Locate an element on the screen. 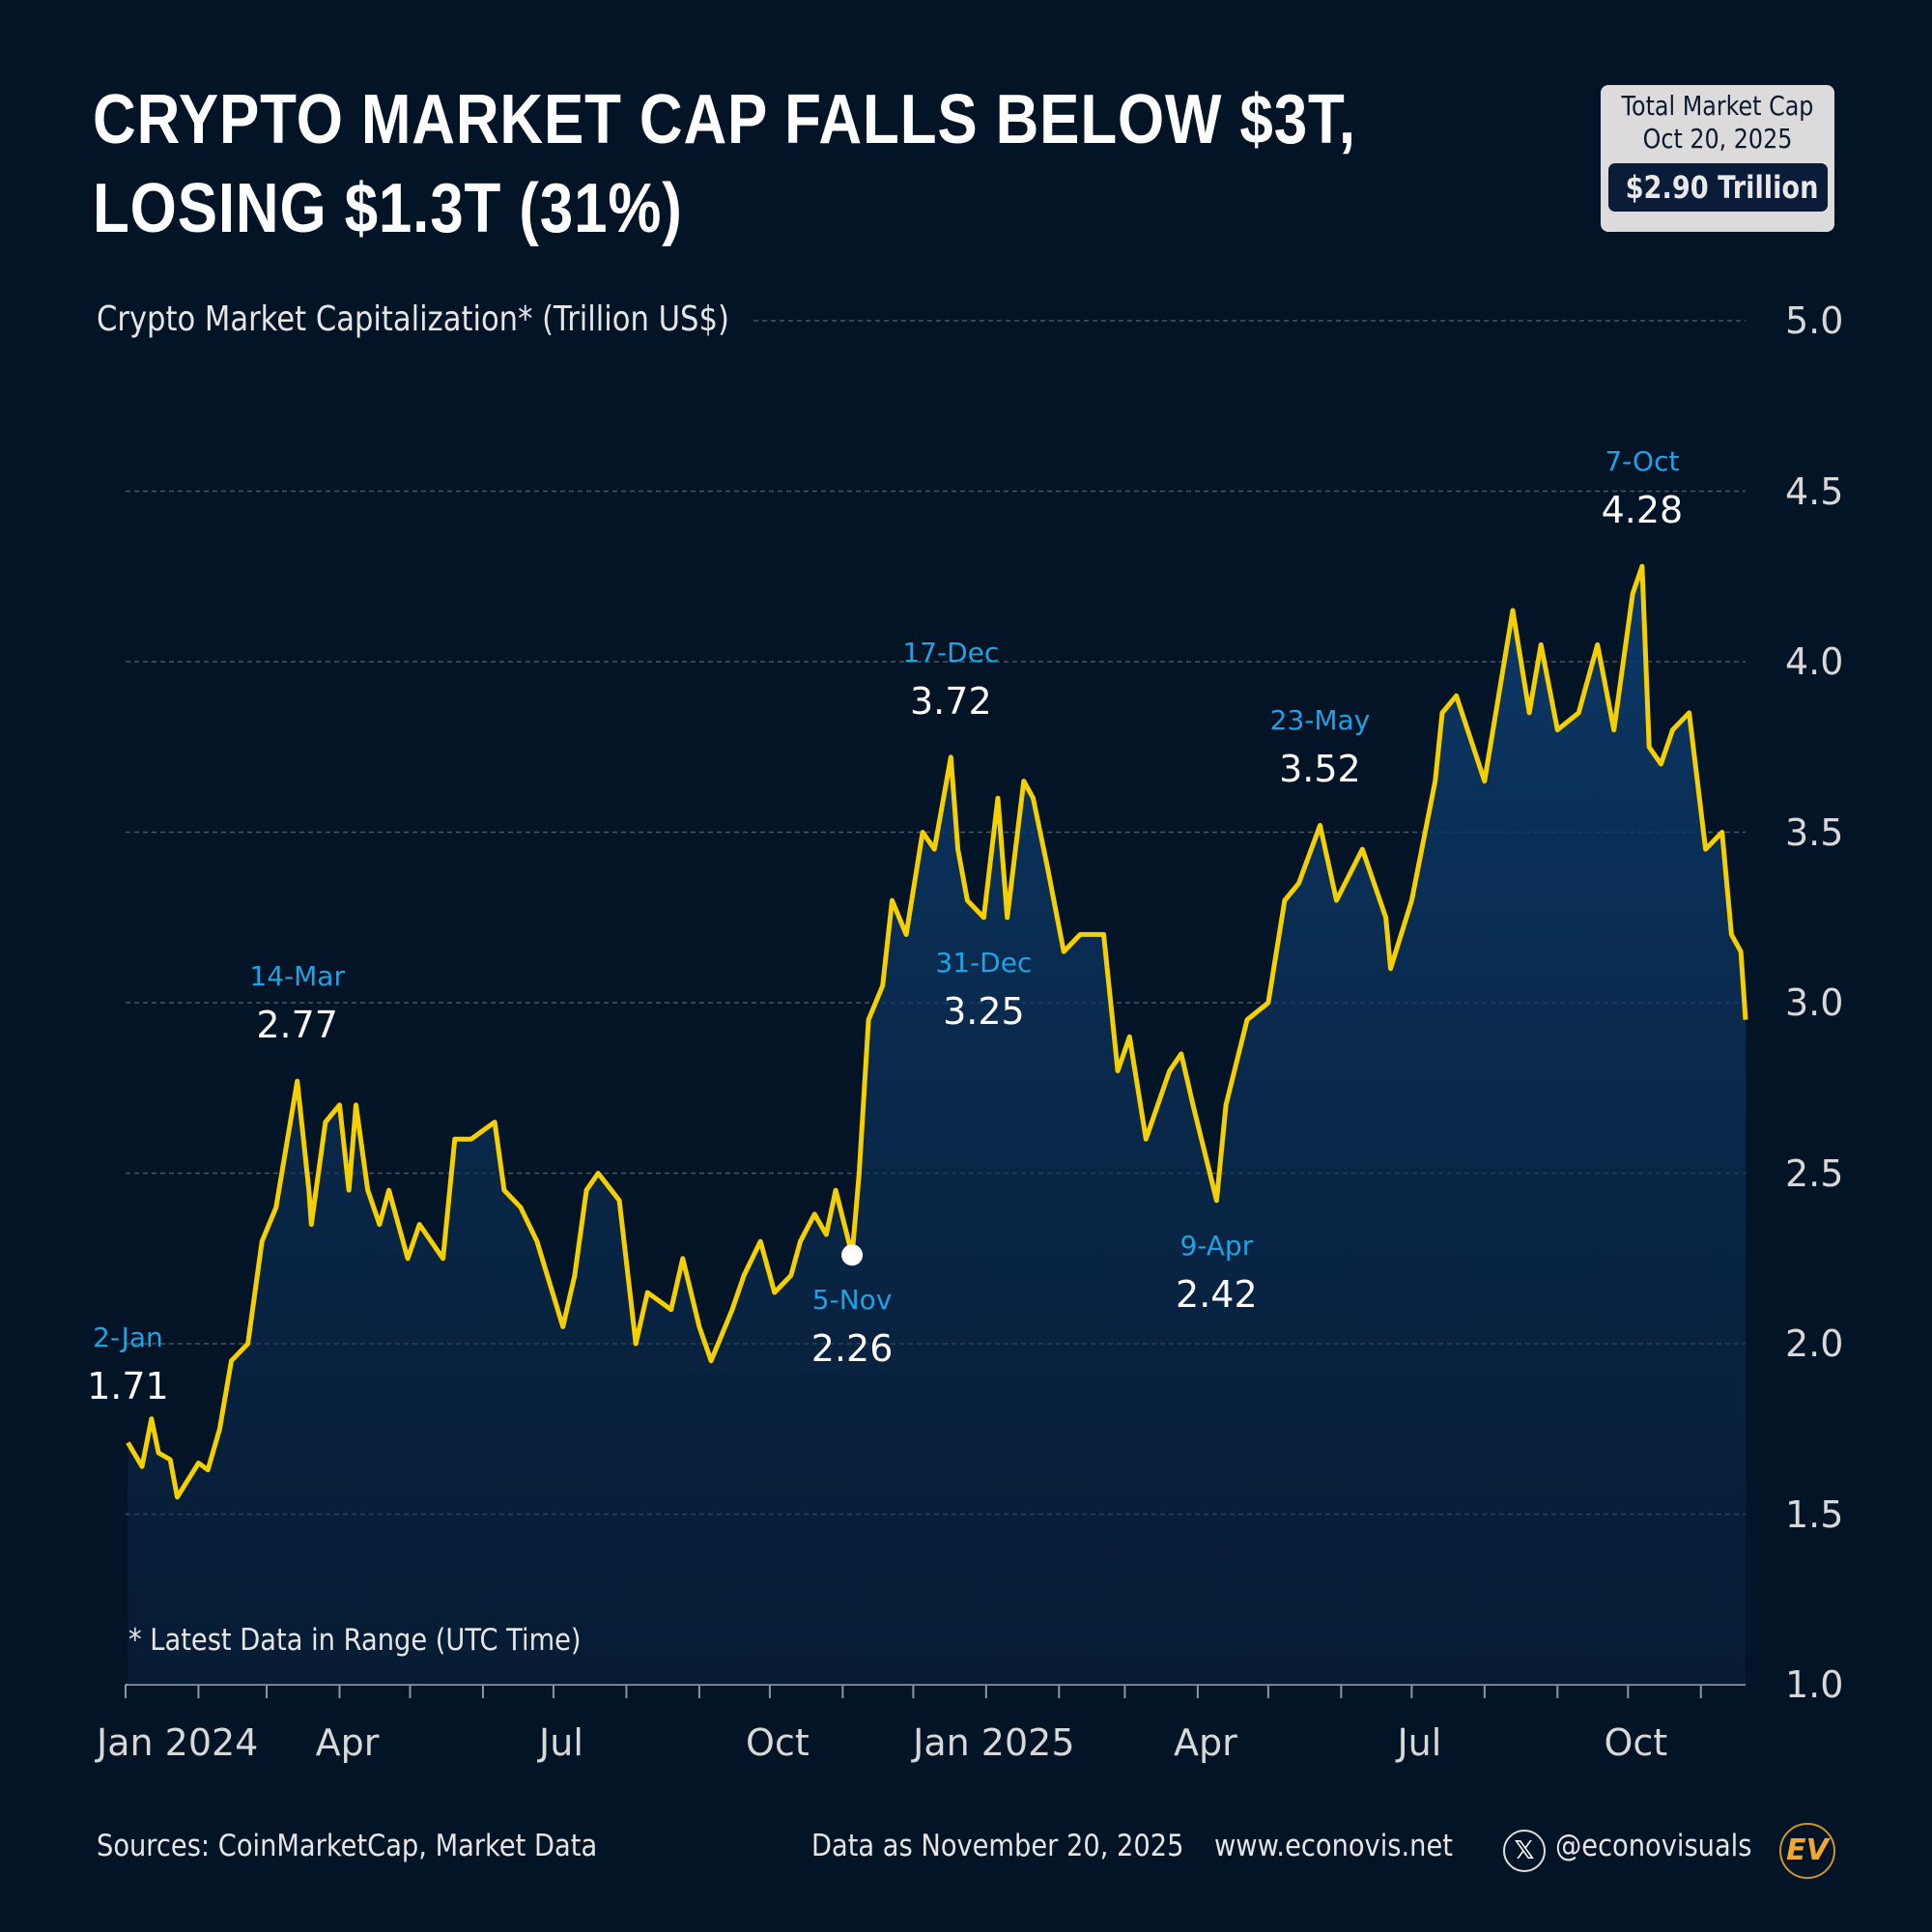  y-tick-label: 2.0 is located at coordinates (1814, 1343).